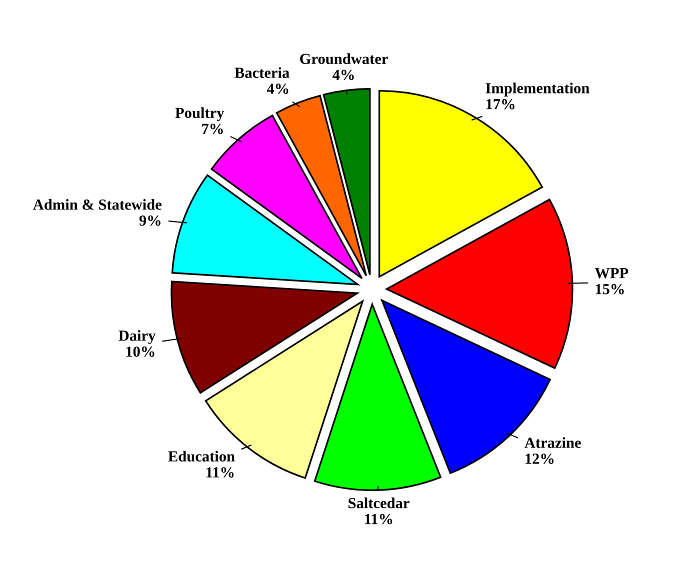  What do you see at coordinates (97, 204) in the screenshot?
I see `slice-label: Admin & Statewide` at bounding box center [97, 204].